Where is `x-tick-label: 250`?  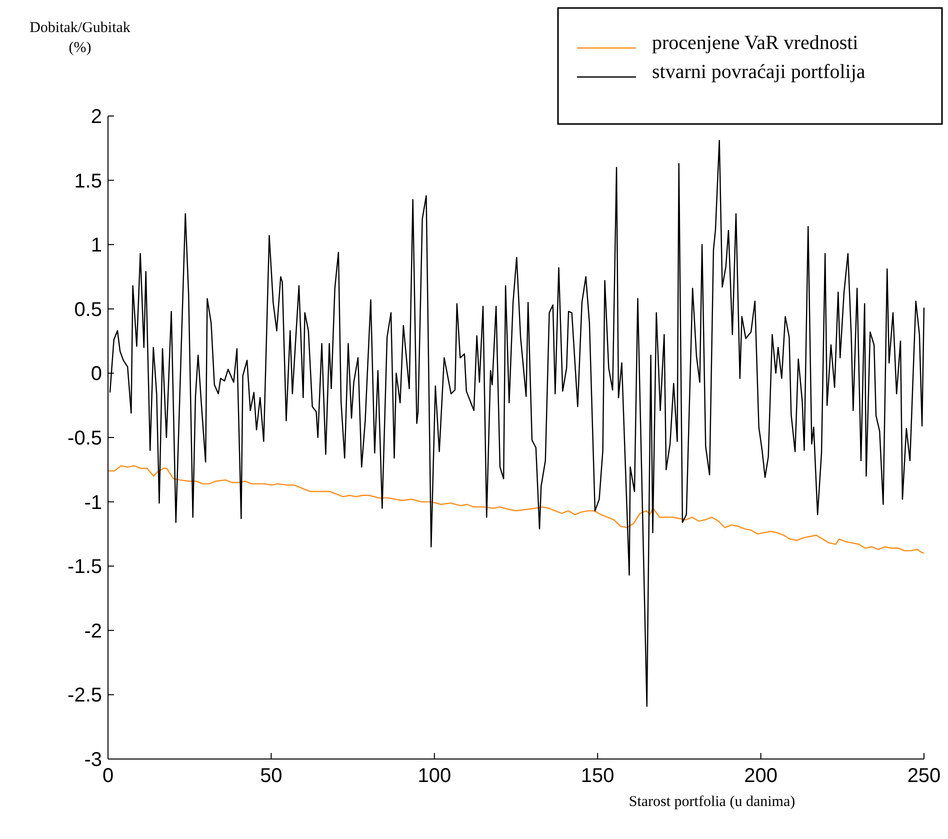 x-tick-label: 250 is located at coordinates (924, 776).